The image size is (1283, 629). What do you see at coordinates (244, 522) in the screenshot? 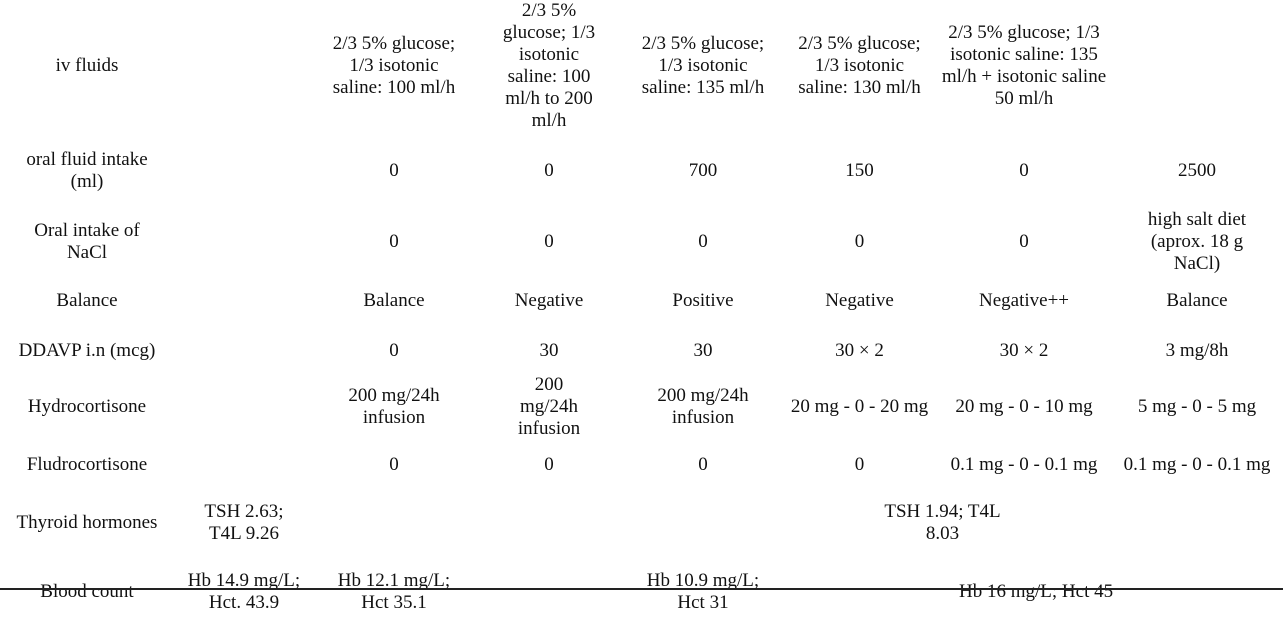
I see `table-cell: TSH 2.63; T4L 9.26` at bounding box center [244, 522].